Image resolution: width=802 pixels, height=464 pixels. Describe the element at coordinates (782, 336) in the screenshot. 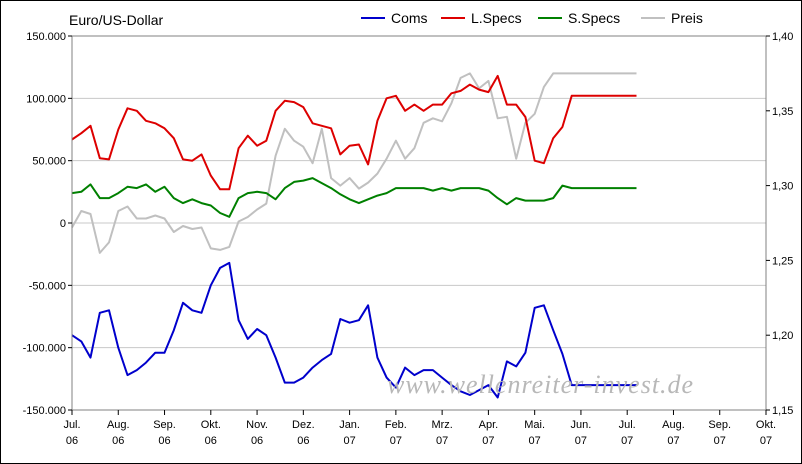

I see `y-right-tick-label: 1,20` at that location.